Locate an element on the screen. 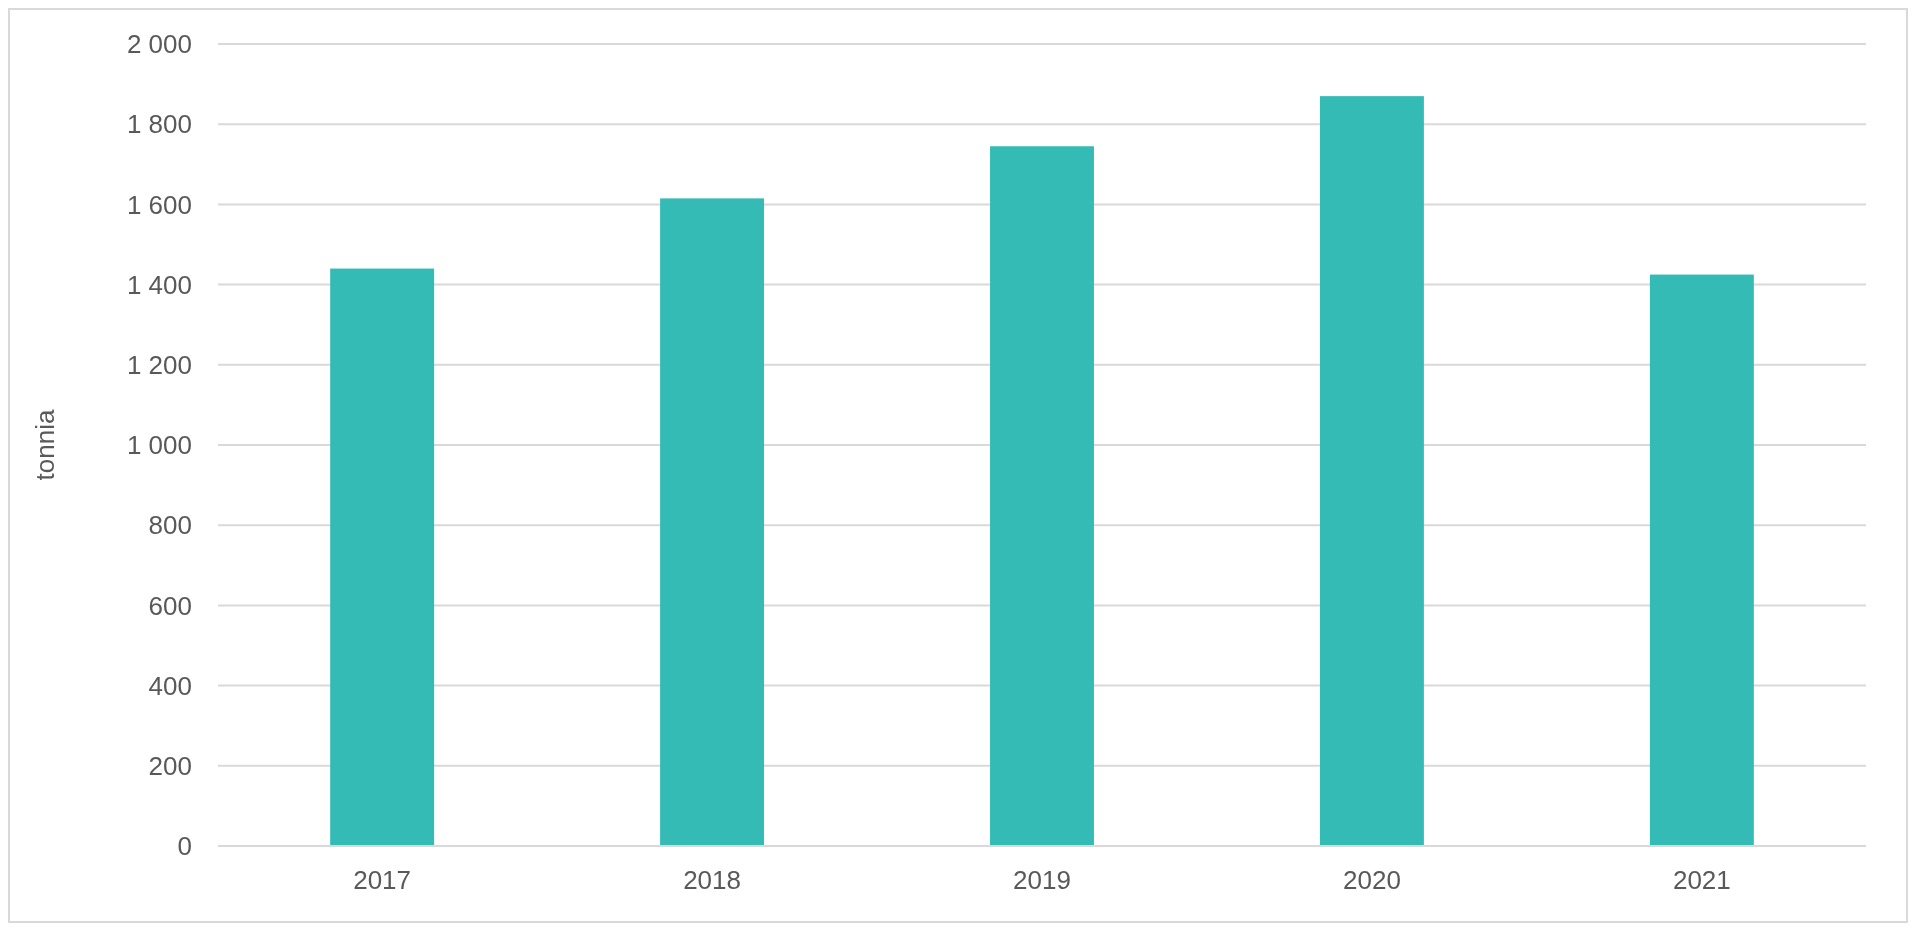 This screenshot has width=1920, height=935. y-tick-label: 600 is located at coordinates (170, 605).